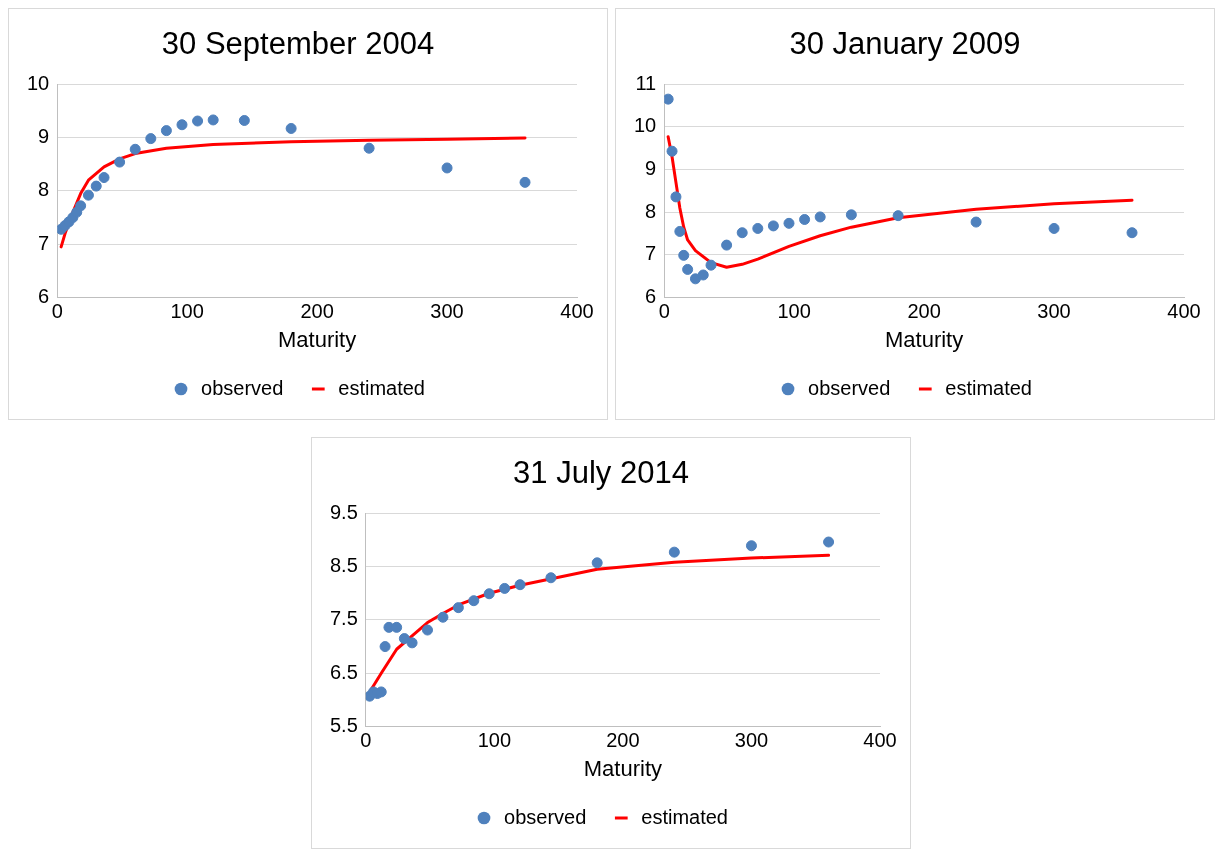 The width and height of the screenshot is (1218, 850). Describe the element at coordinates (905, 44) in the screenshot. I see `chart-title: 30 January 2009` at that location.